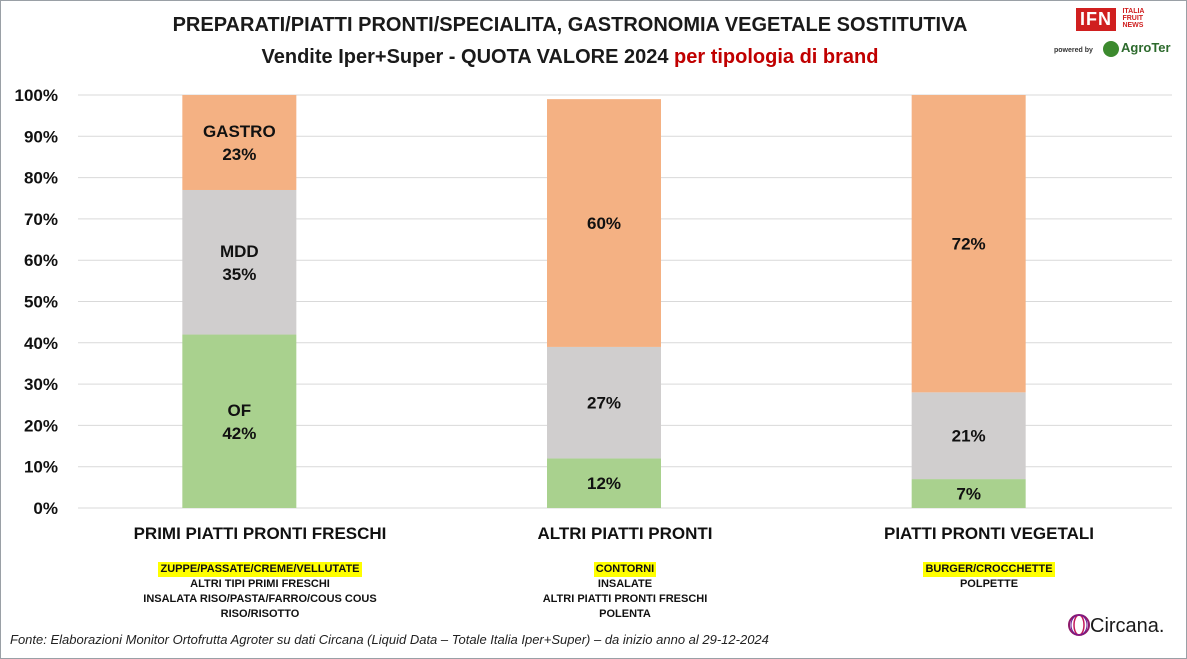 This screenshot has width=1187, height=659. What do you see at coordinates (239, 433) in the screenshot?
I see `data-label: 42%` at bounding box center [239, 433].